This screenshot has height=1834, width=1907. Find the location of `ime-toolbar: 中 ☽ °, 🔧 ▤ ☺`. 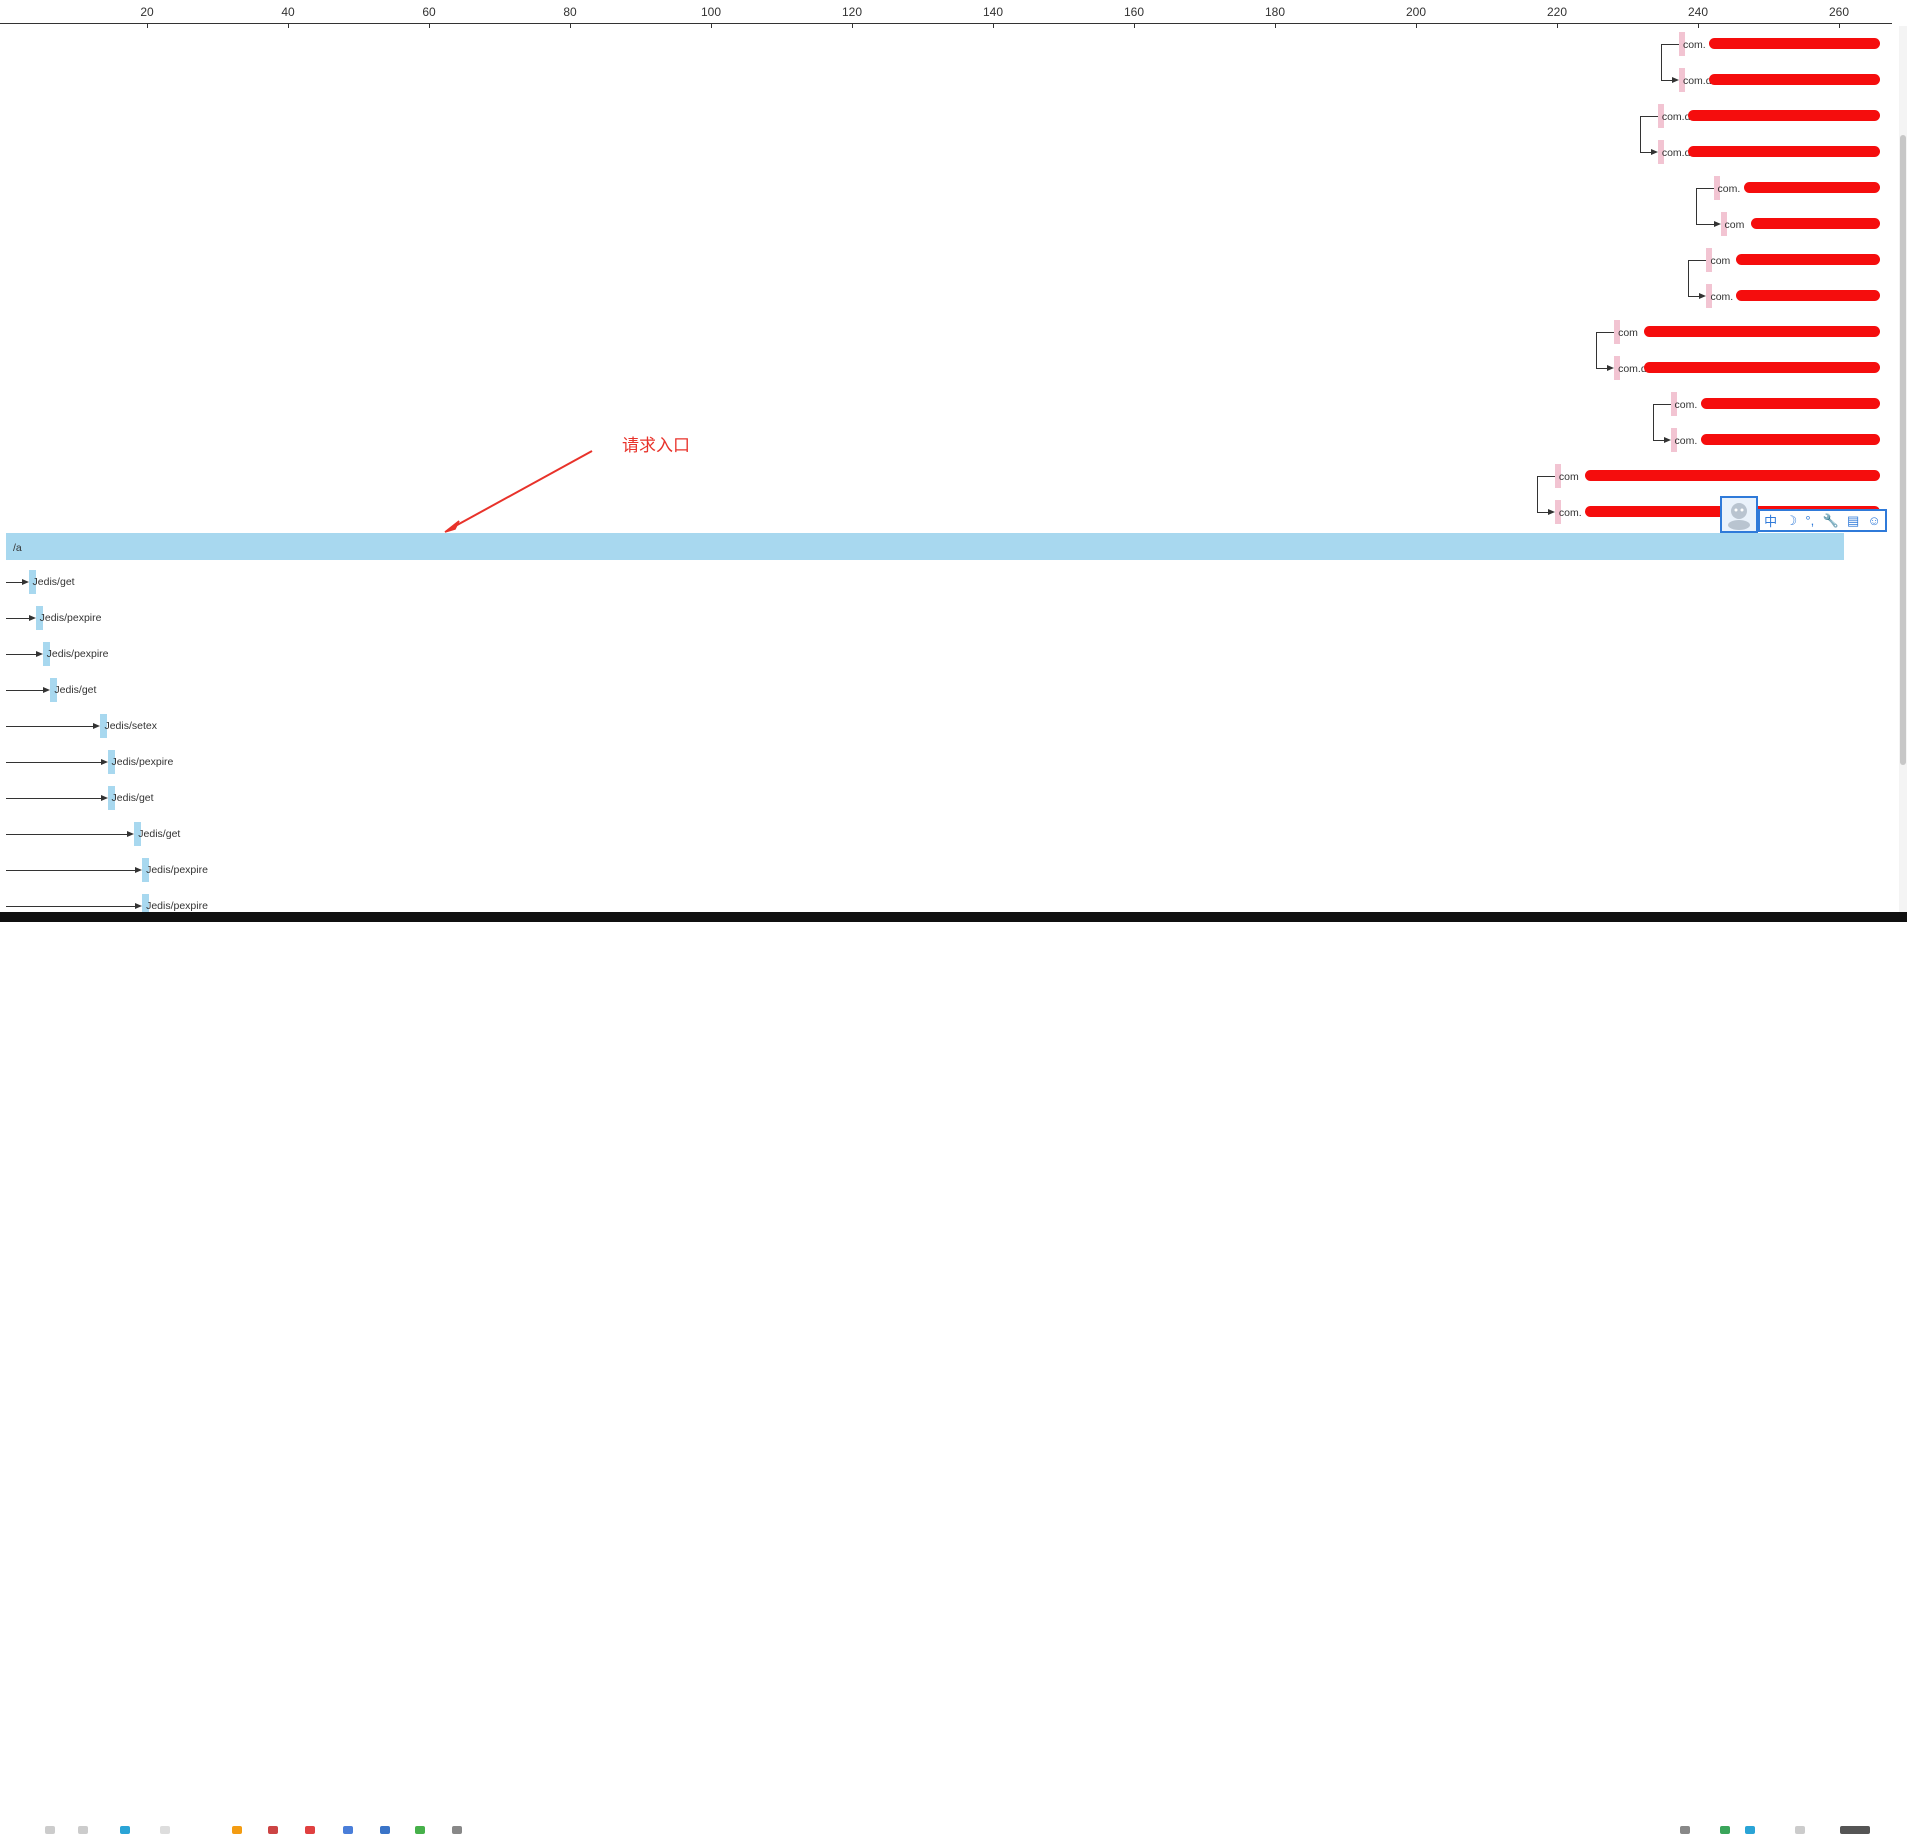

ime-toolbar: 中 ☽ °, 🔧 ▤ ☺ is located at coordinates (1822, 520).